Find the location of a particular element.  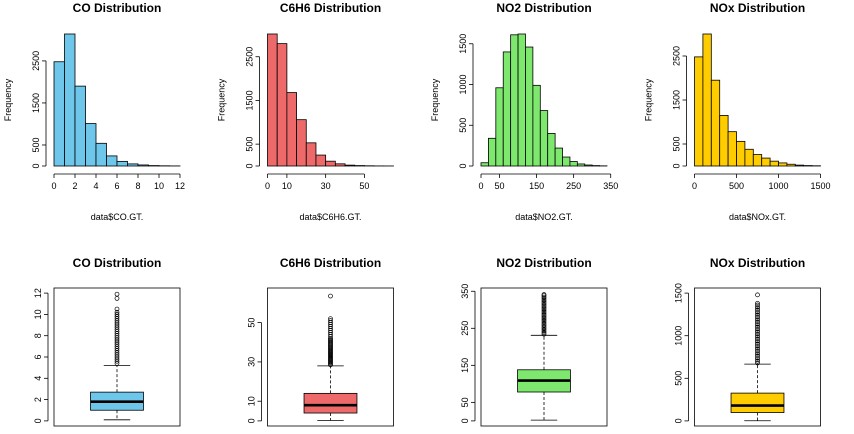

y-tick-label: 6 is located at coordinates (38, 356).